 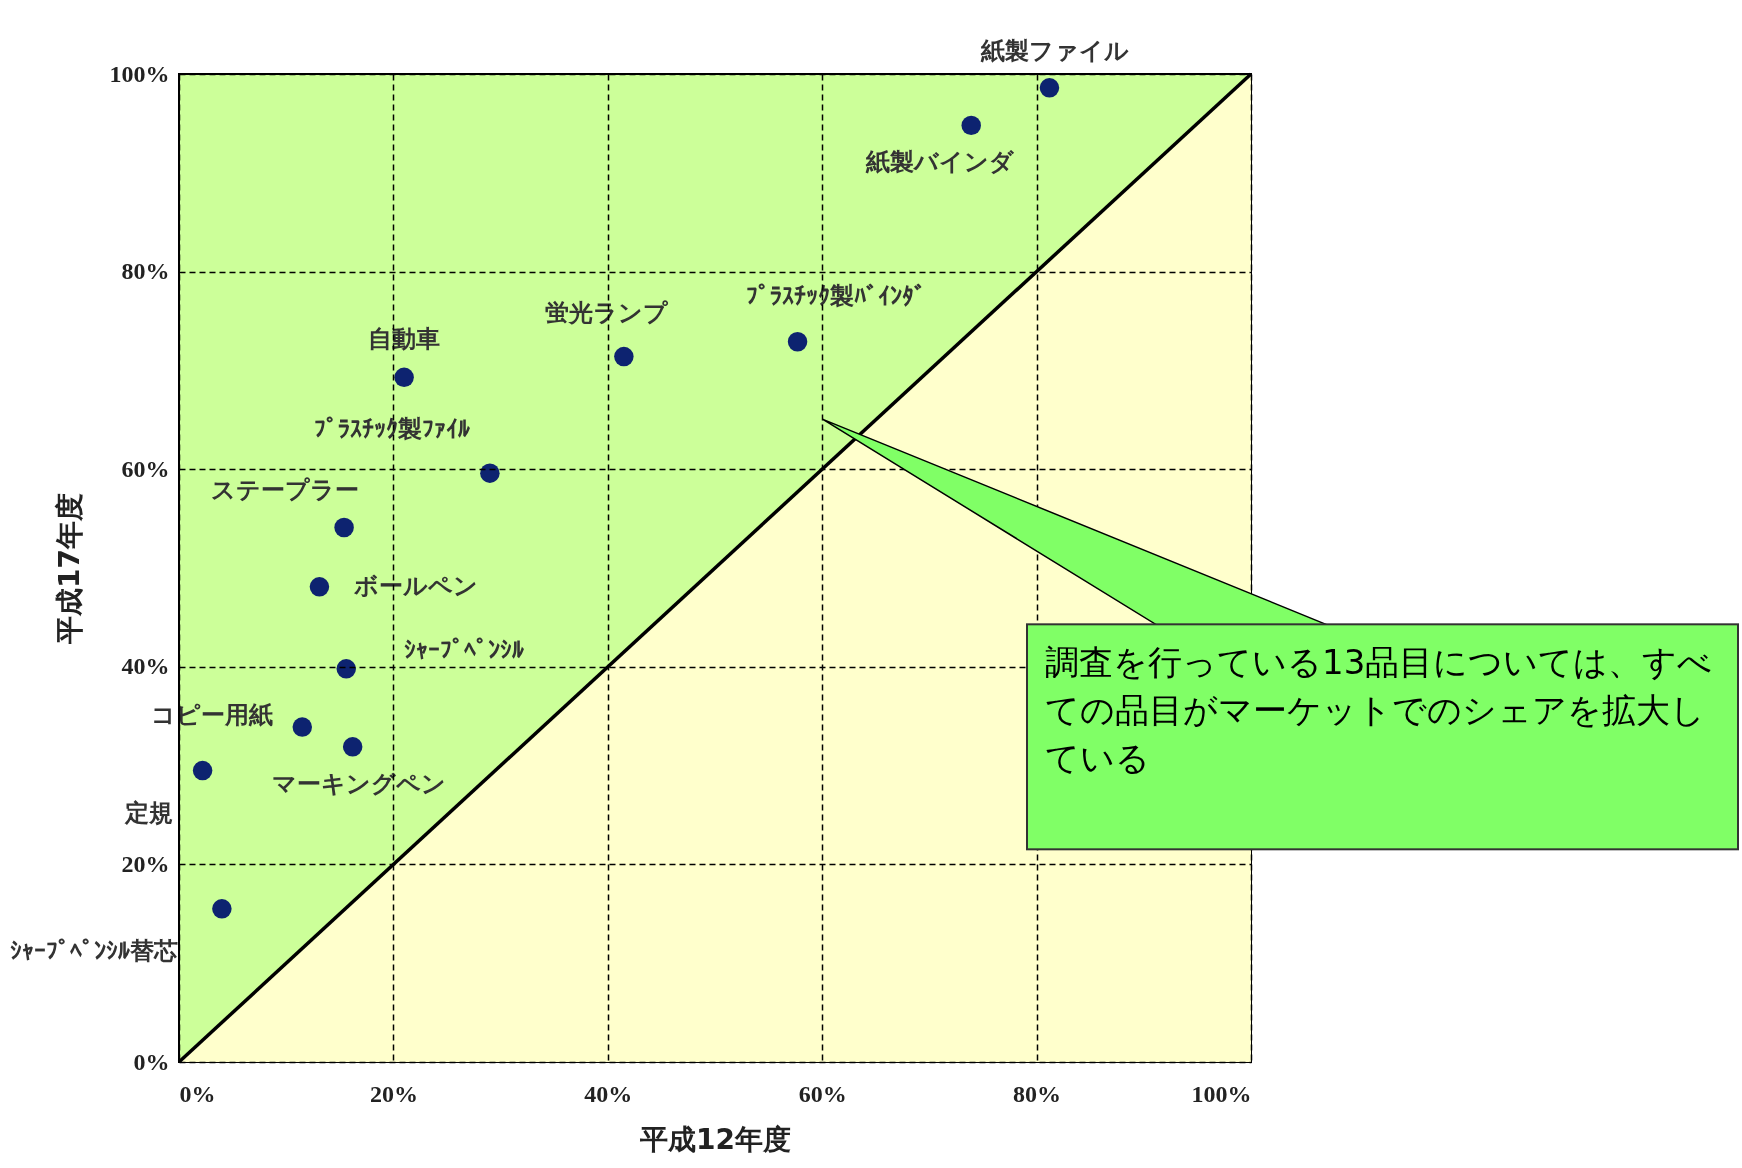 What do you see at coordinates (212, 714) in the screenshot?
I see `annotation: コピー用紙` at bounding box center [212, 714].